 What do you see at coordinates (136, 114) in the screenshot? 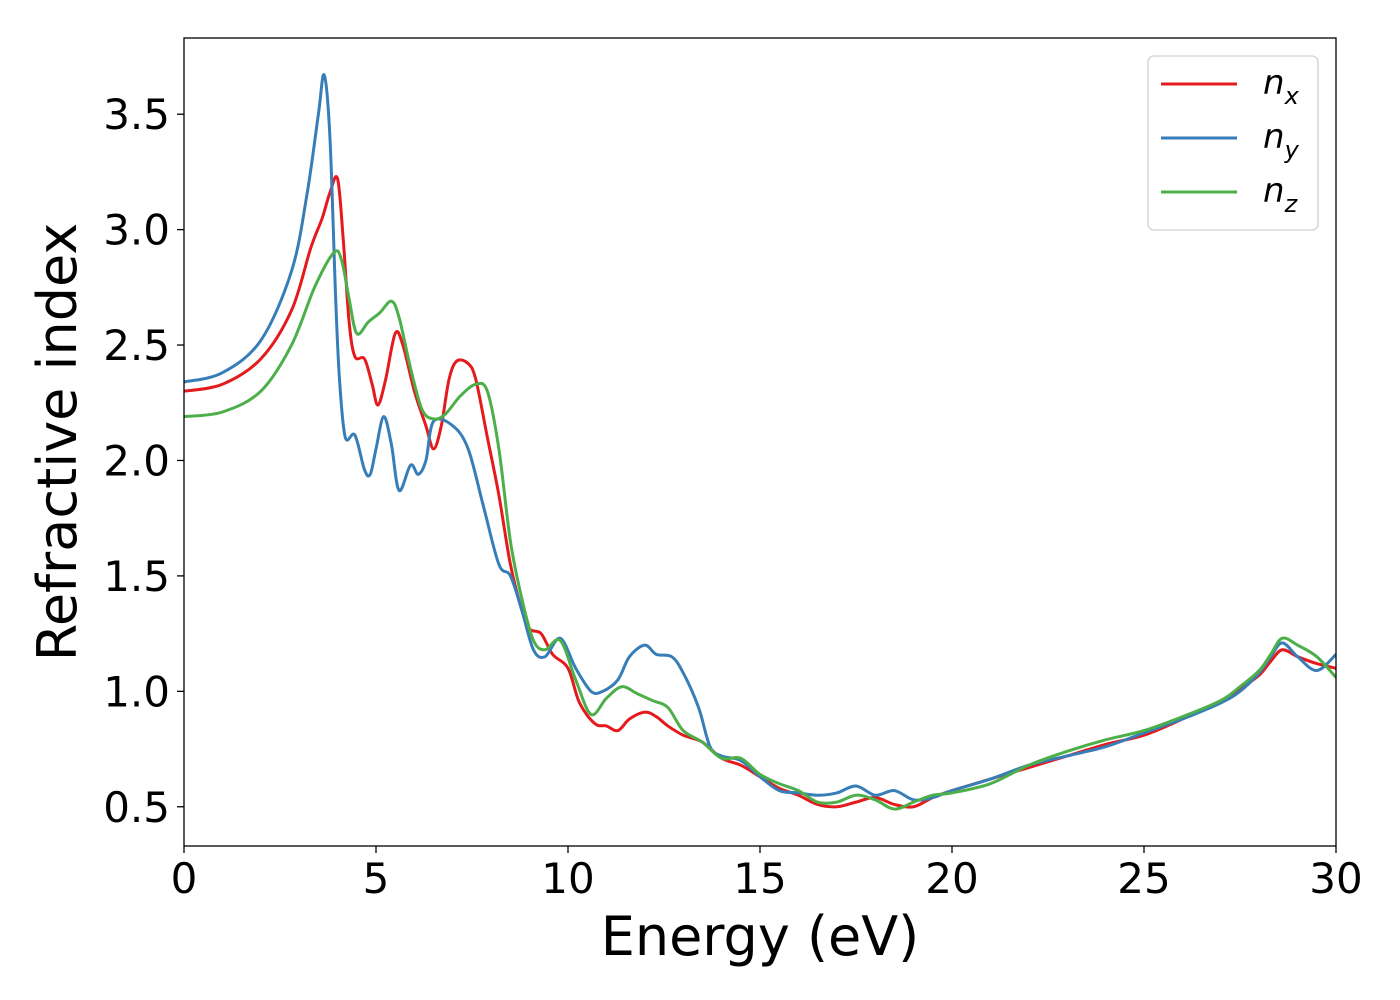
I see `y-tick-label: 3.5` at bounding box center [136, 114].